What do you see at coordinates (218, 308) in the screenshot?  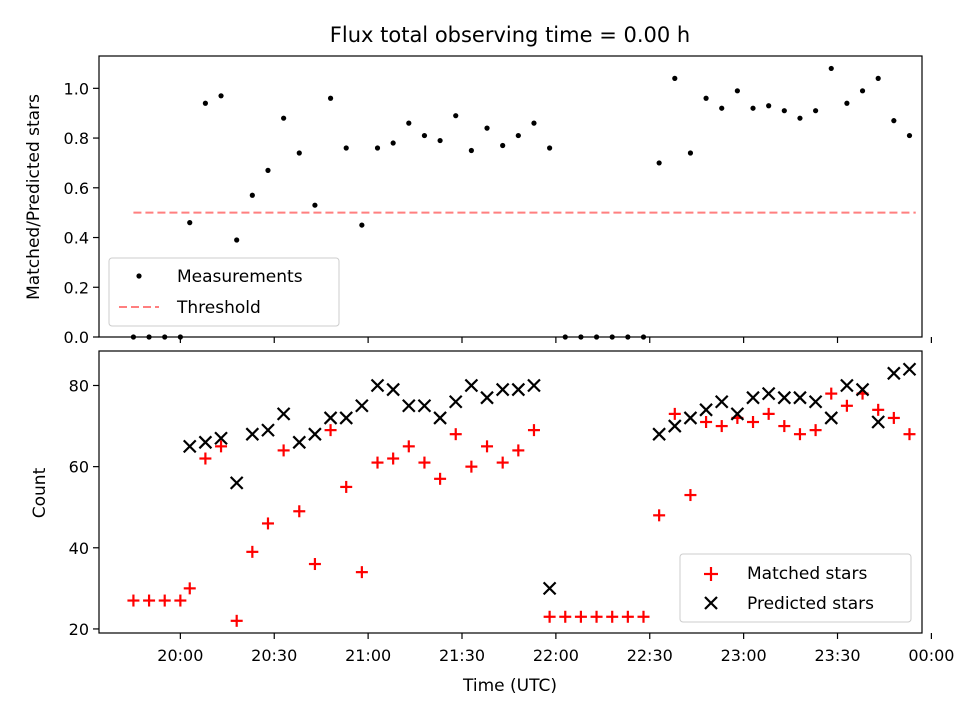 I see `legend-threshold-label: Threshold` at bounding box center [218, 308].